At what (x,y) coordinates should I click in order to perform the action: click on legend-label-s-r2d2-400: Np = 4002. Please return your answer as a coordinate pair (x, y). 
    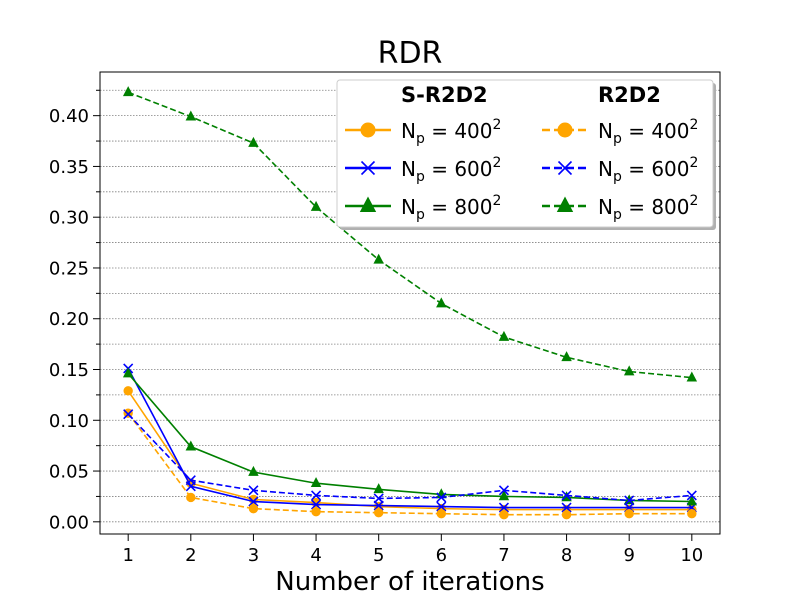
    Looking at the image, I should click on (451, 132).